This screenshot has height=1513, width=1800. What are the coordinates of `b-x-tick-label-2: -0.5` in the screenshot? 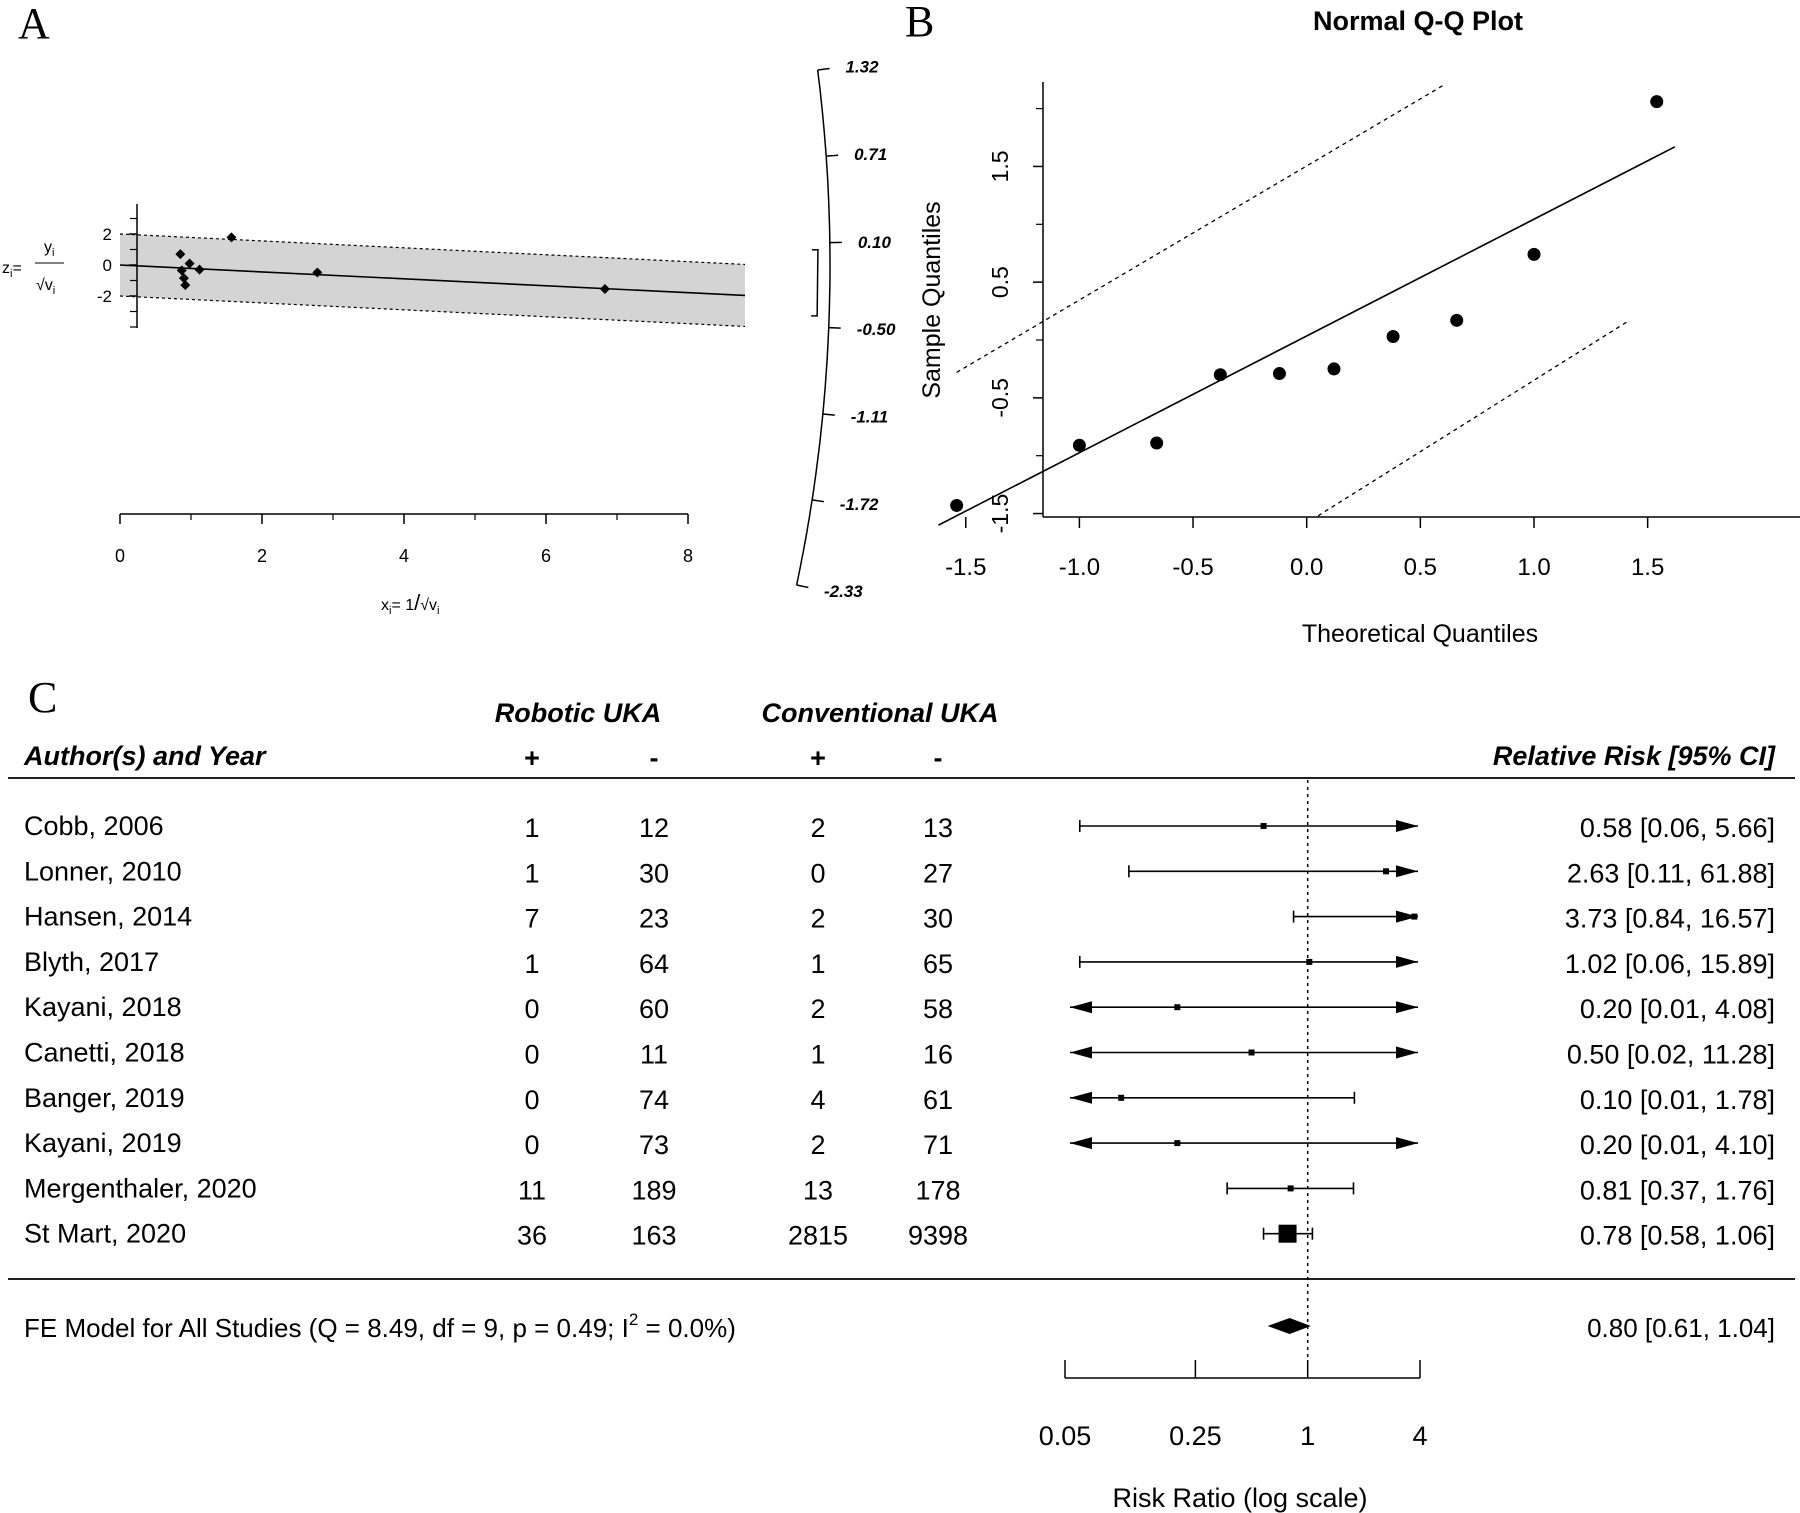 It's located at (1192, 567).